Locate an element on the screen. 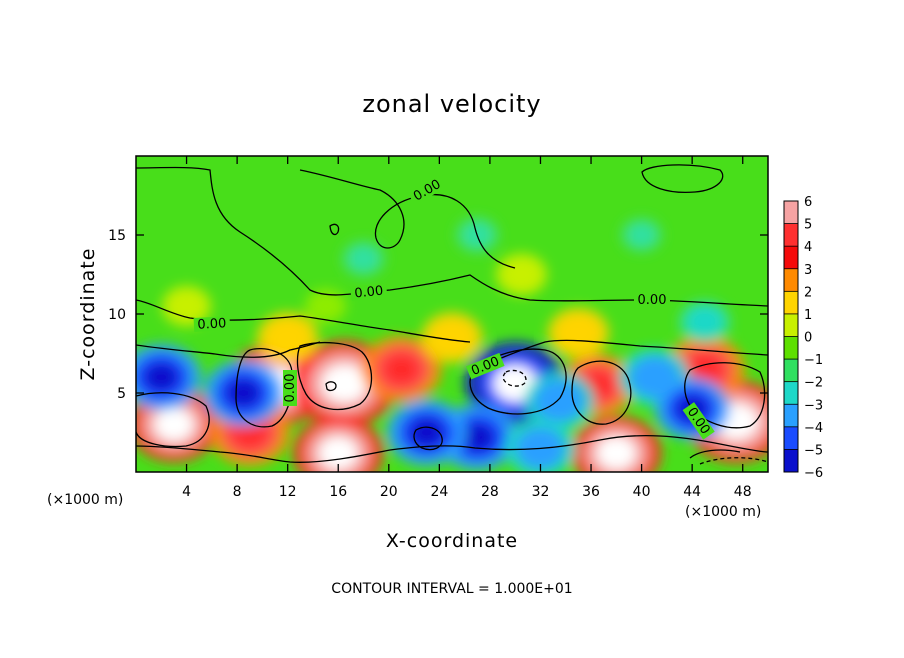  x-tick-label: 36 is located at coordinates (591, 492).